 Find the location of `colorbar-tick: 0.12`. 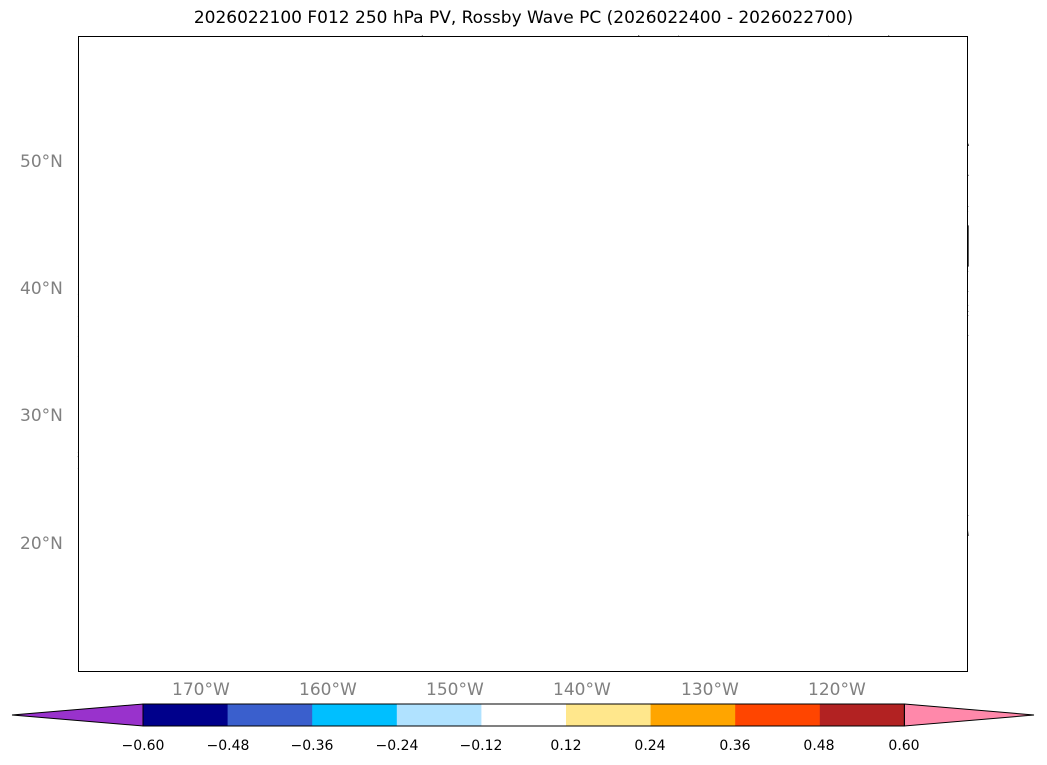

colorbar-tick: 0.12 is located at coordinates (566, 746).